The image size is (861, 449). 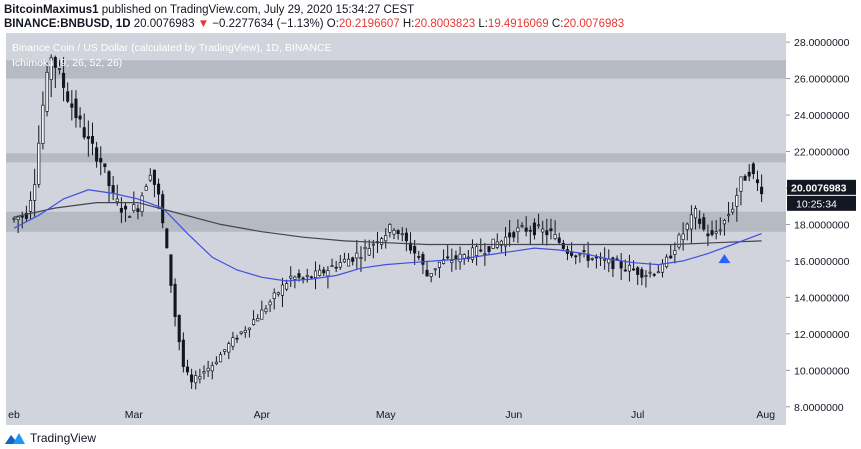 What do you see at coordinates (822, 43) in the screenshot?
I see `y-tick-label: 28.0000000` at bounding box center [822, 43].